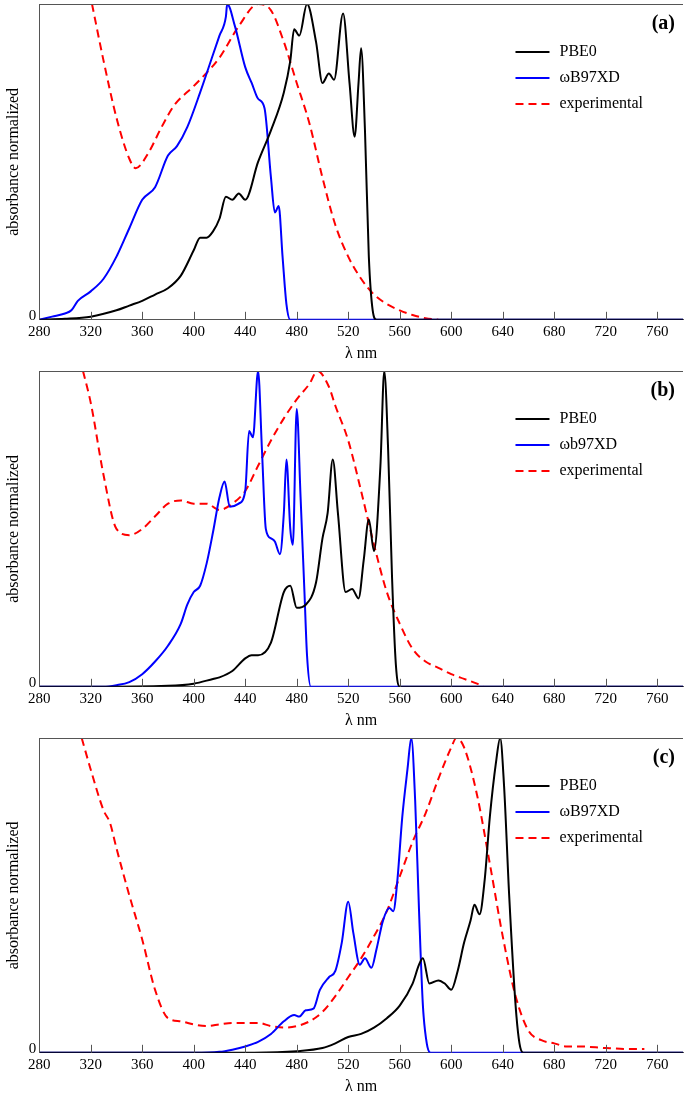  I want to click on legend-label: ωb97XD, so click(588, 444).